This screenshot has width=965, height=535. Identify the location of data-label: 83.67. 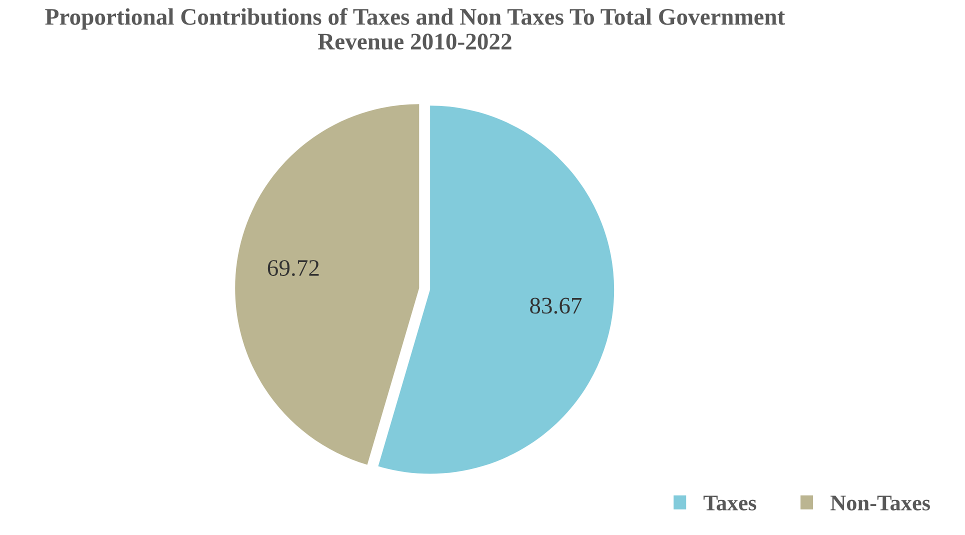
(556, 306).